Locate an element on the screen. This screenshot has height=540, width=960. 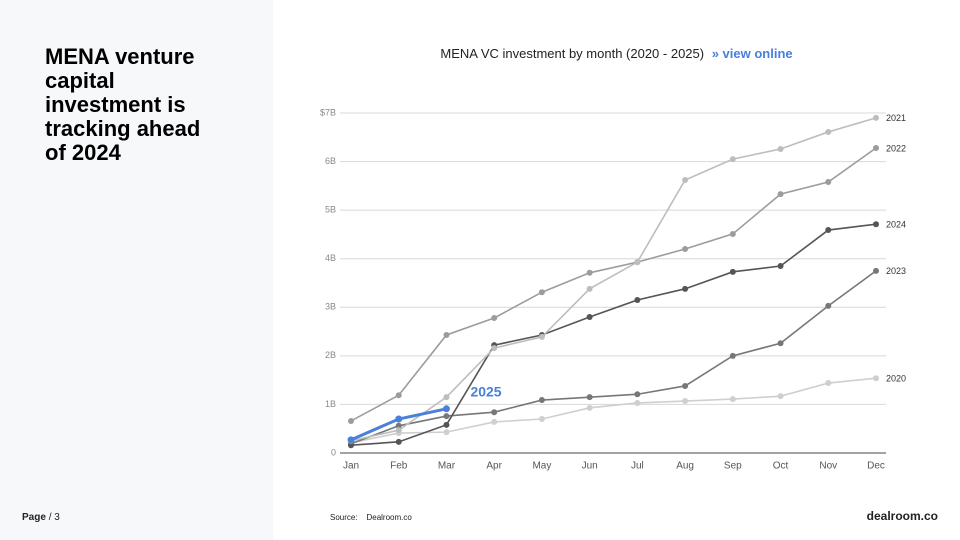
x-tick-label: Jun is located at coordinates (590, 466).